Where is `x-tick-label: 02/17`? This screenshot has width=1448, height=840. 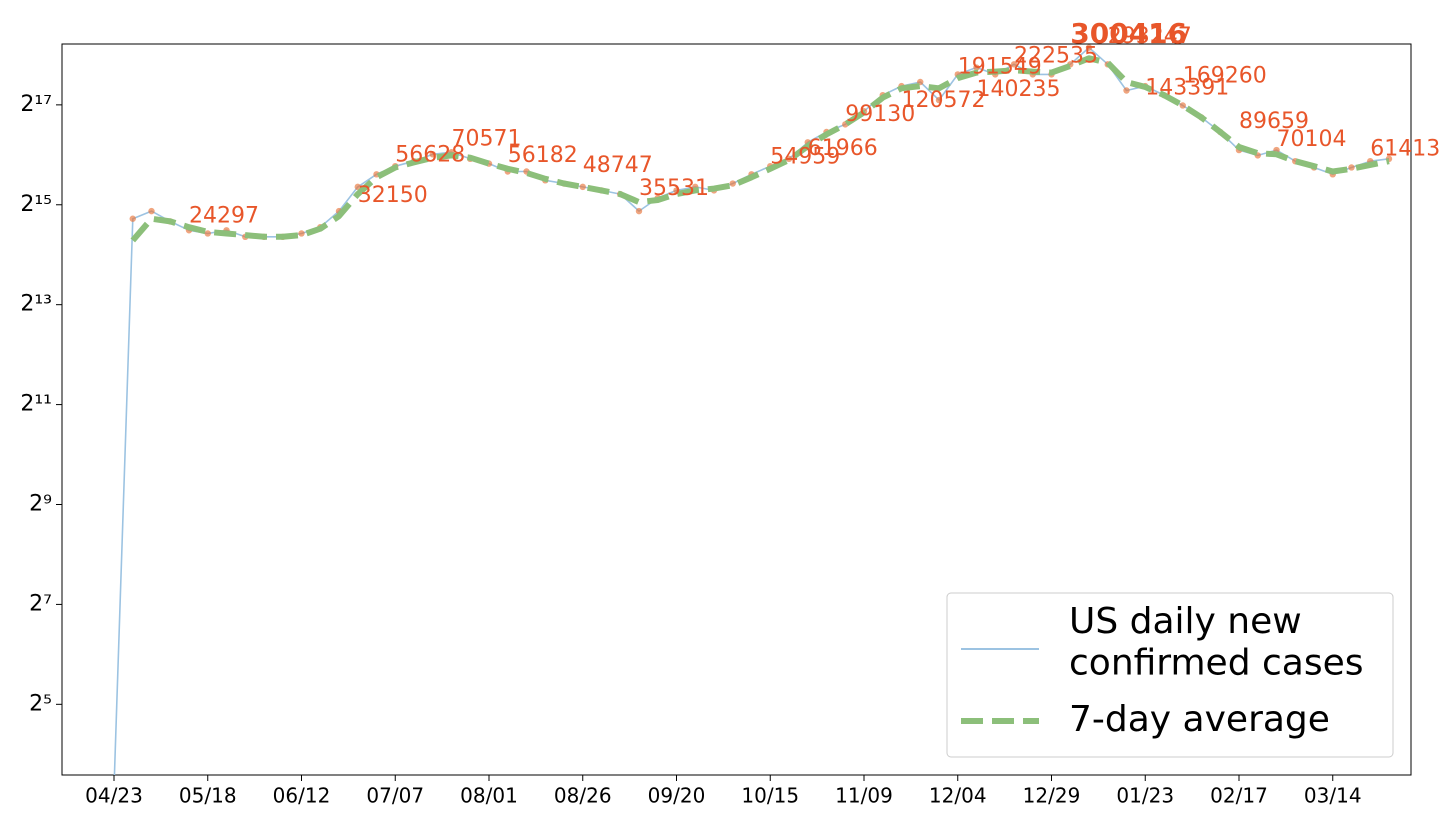
x-tick-label: 02/17 is located at coordinates (1239, 796).